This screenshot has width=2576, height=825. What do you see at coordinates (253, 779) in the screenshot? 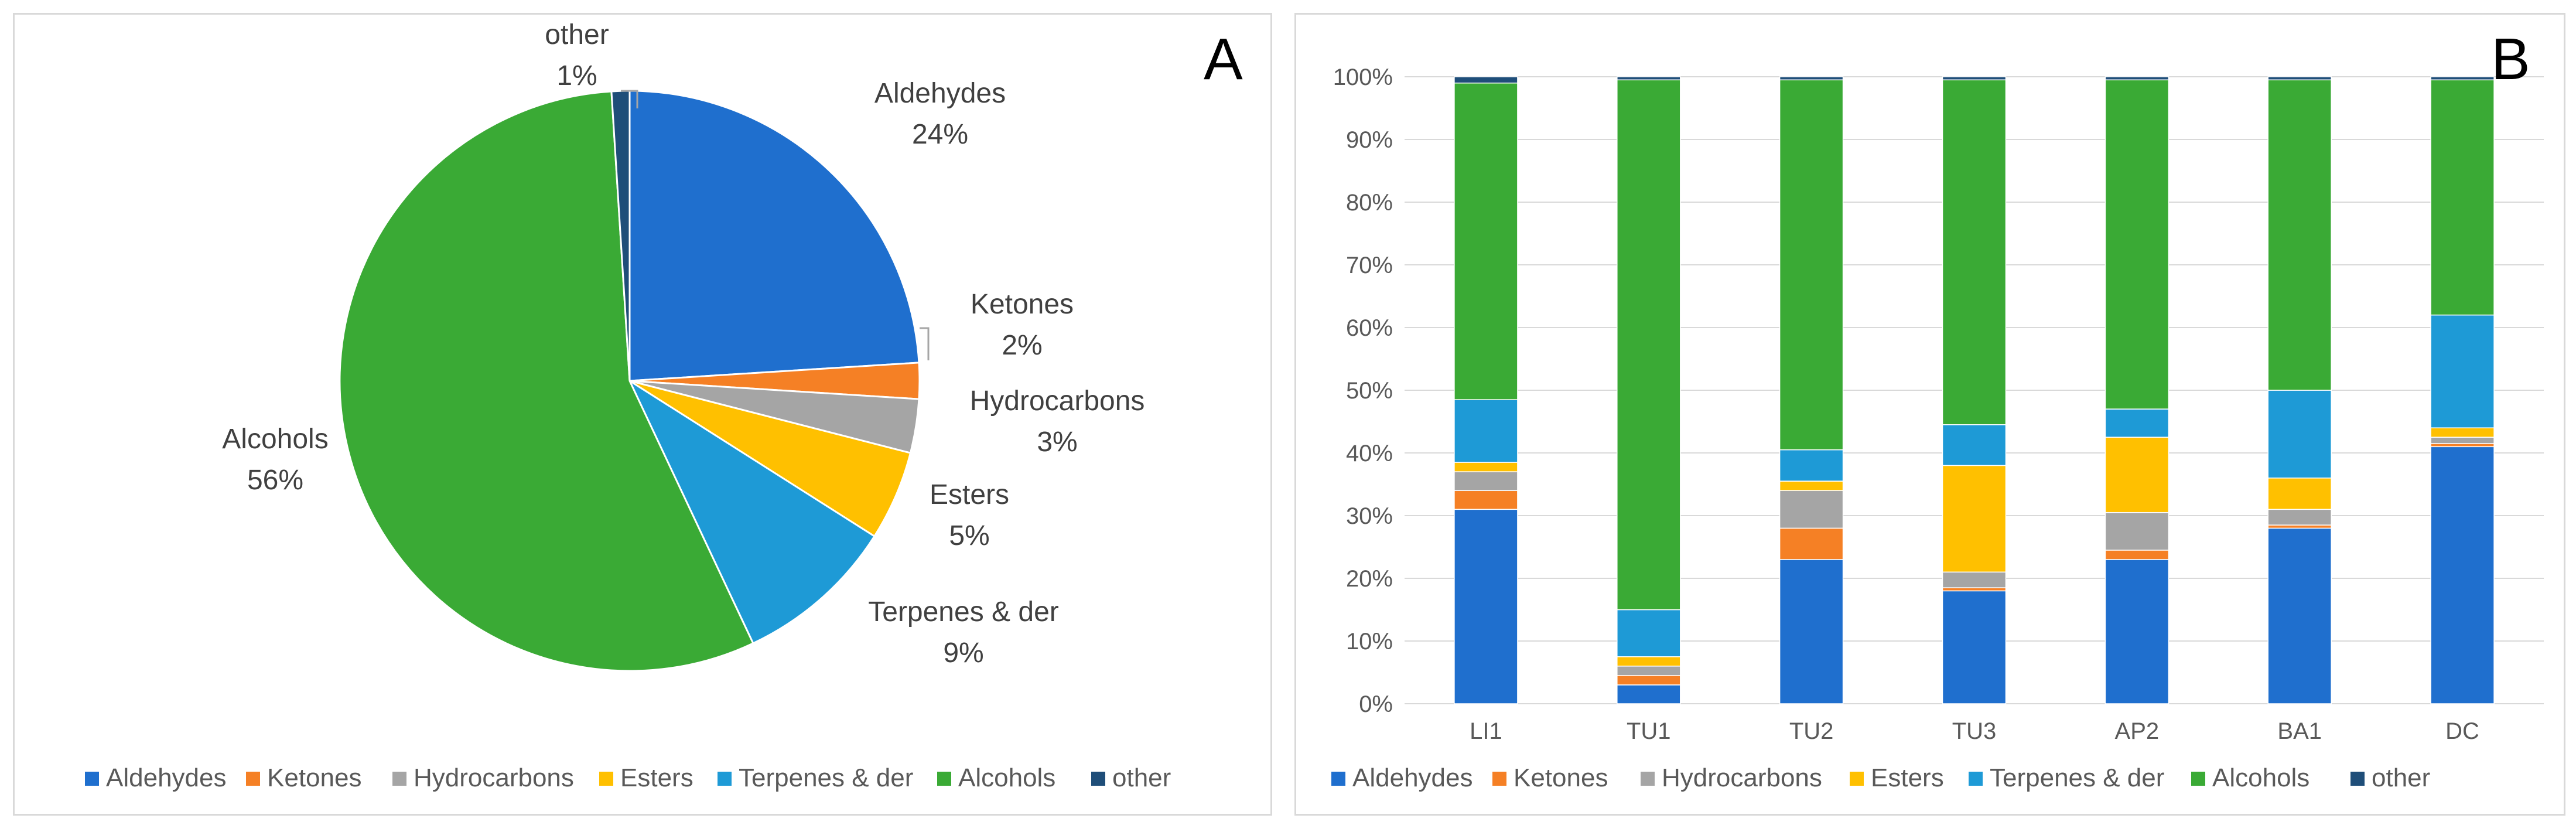
I see `pie-legend-swatch-ketones` at bounding box center [253, 779].